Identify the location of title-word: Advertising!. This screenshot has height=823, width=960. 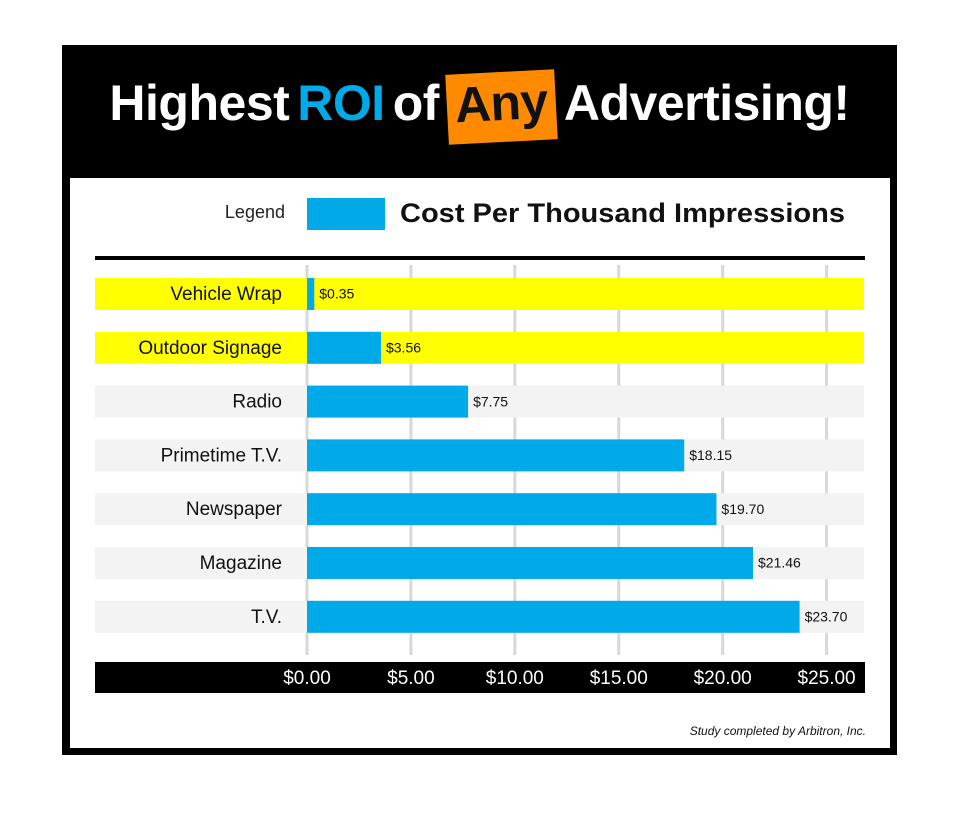
(706, 103).